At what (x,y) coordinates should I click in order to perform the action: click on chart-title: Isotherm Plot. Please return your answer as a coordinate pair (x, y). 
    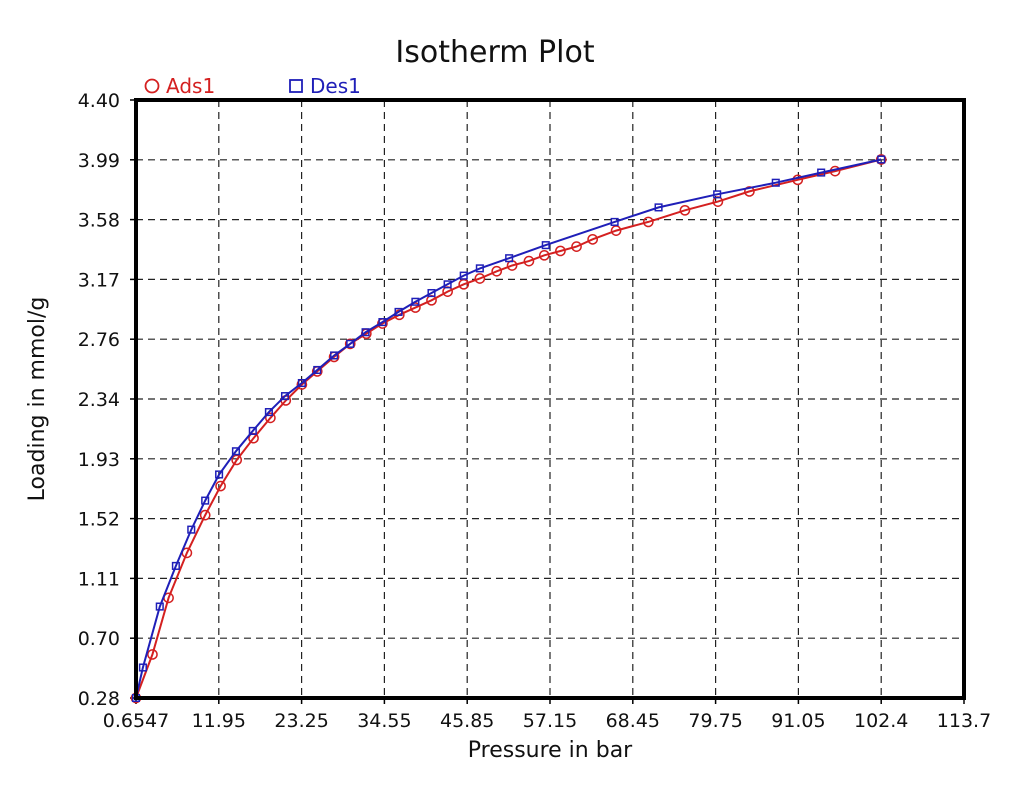
    Looking at the image, I should click on (494, 52).